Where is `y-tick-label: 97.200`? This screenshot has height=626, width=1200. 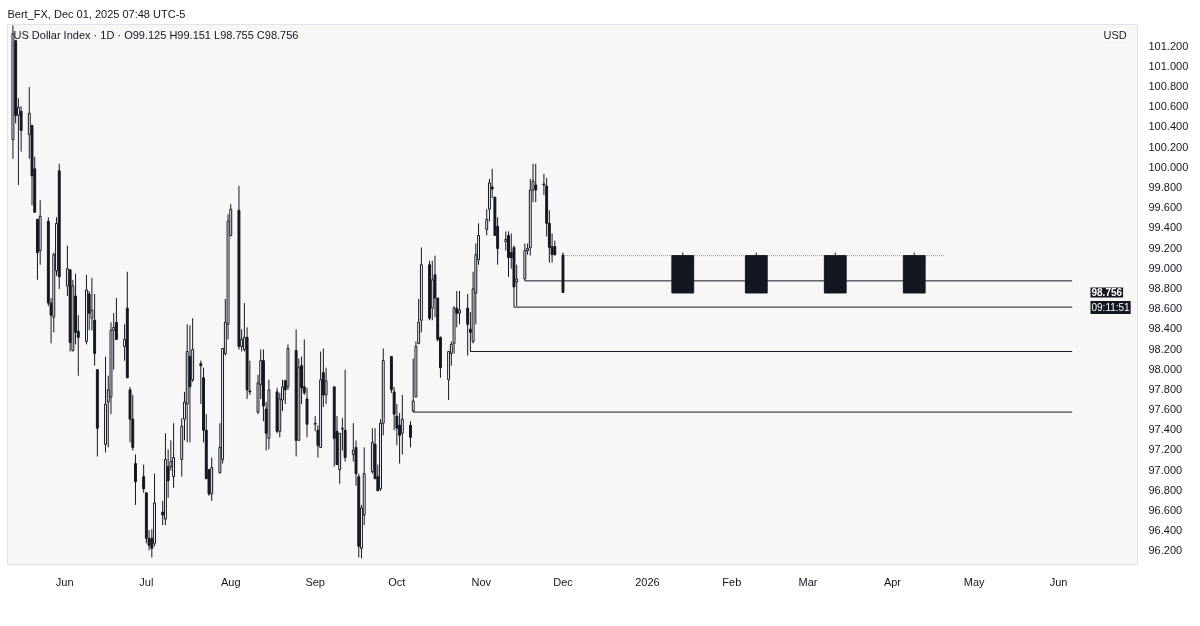 y-tick-label: 97.200 is located at coordinates (1165, 449).